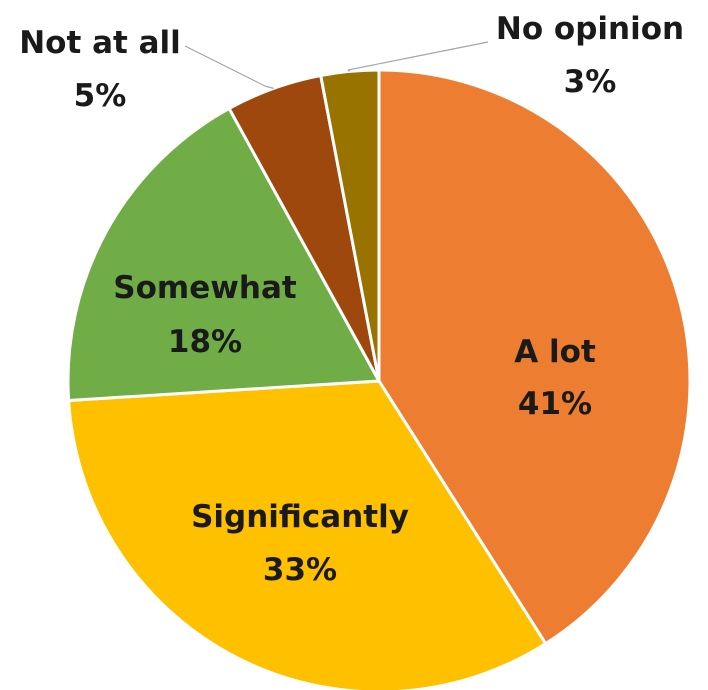 The height and width of the screenshot is (690, 708). I want to click on data-label-category-somewhat: Somewhat, so click(205, 288).